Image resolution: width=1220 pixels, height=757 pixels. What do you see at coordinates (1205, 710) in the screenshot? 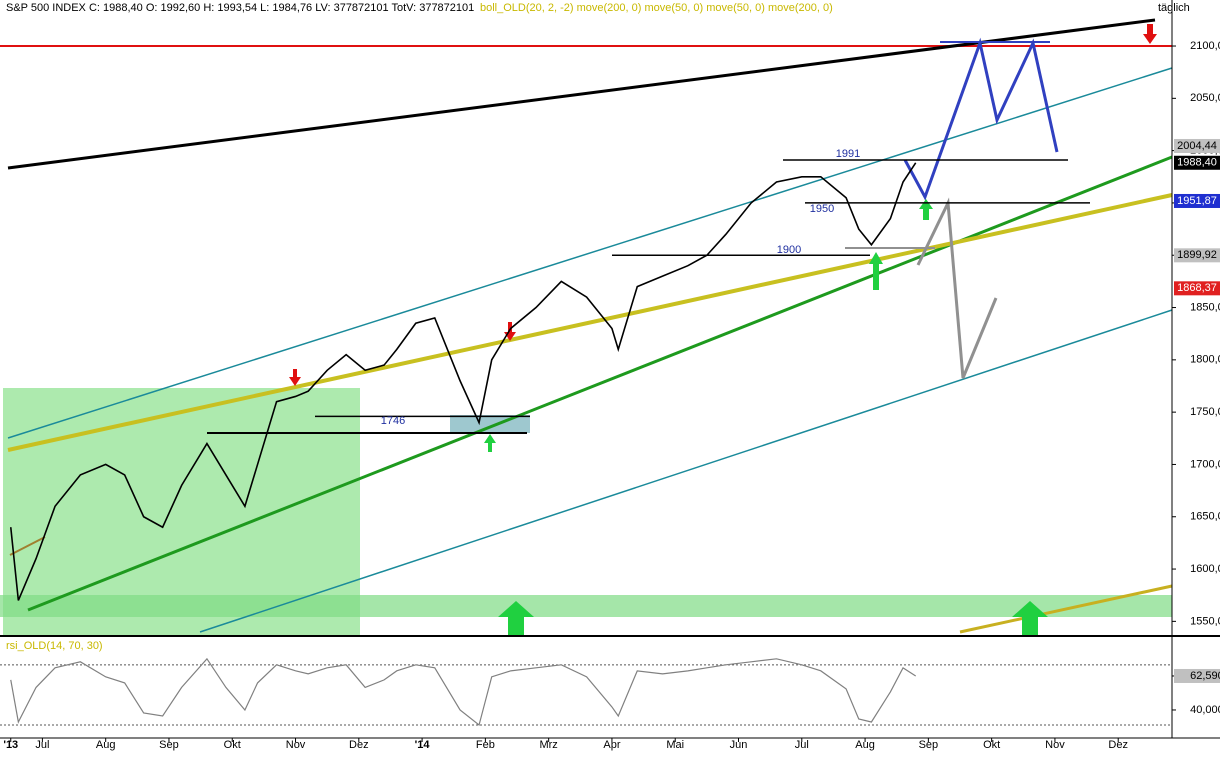
I see `y-tick-label: 40,0000` at bounding box center [1205, 710].